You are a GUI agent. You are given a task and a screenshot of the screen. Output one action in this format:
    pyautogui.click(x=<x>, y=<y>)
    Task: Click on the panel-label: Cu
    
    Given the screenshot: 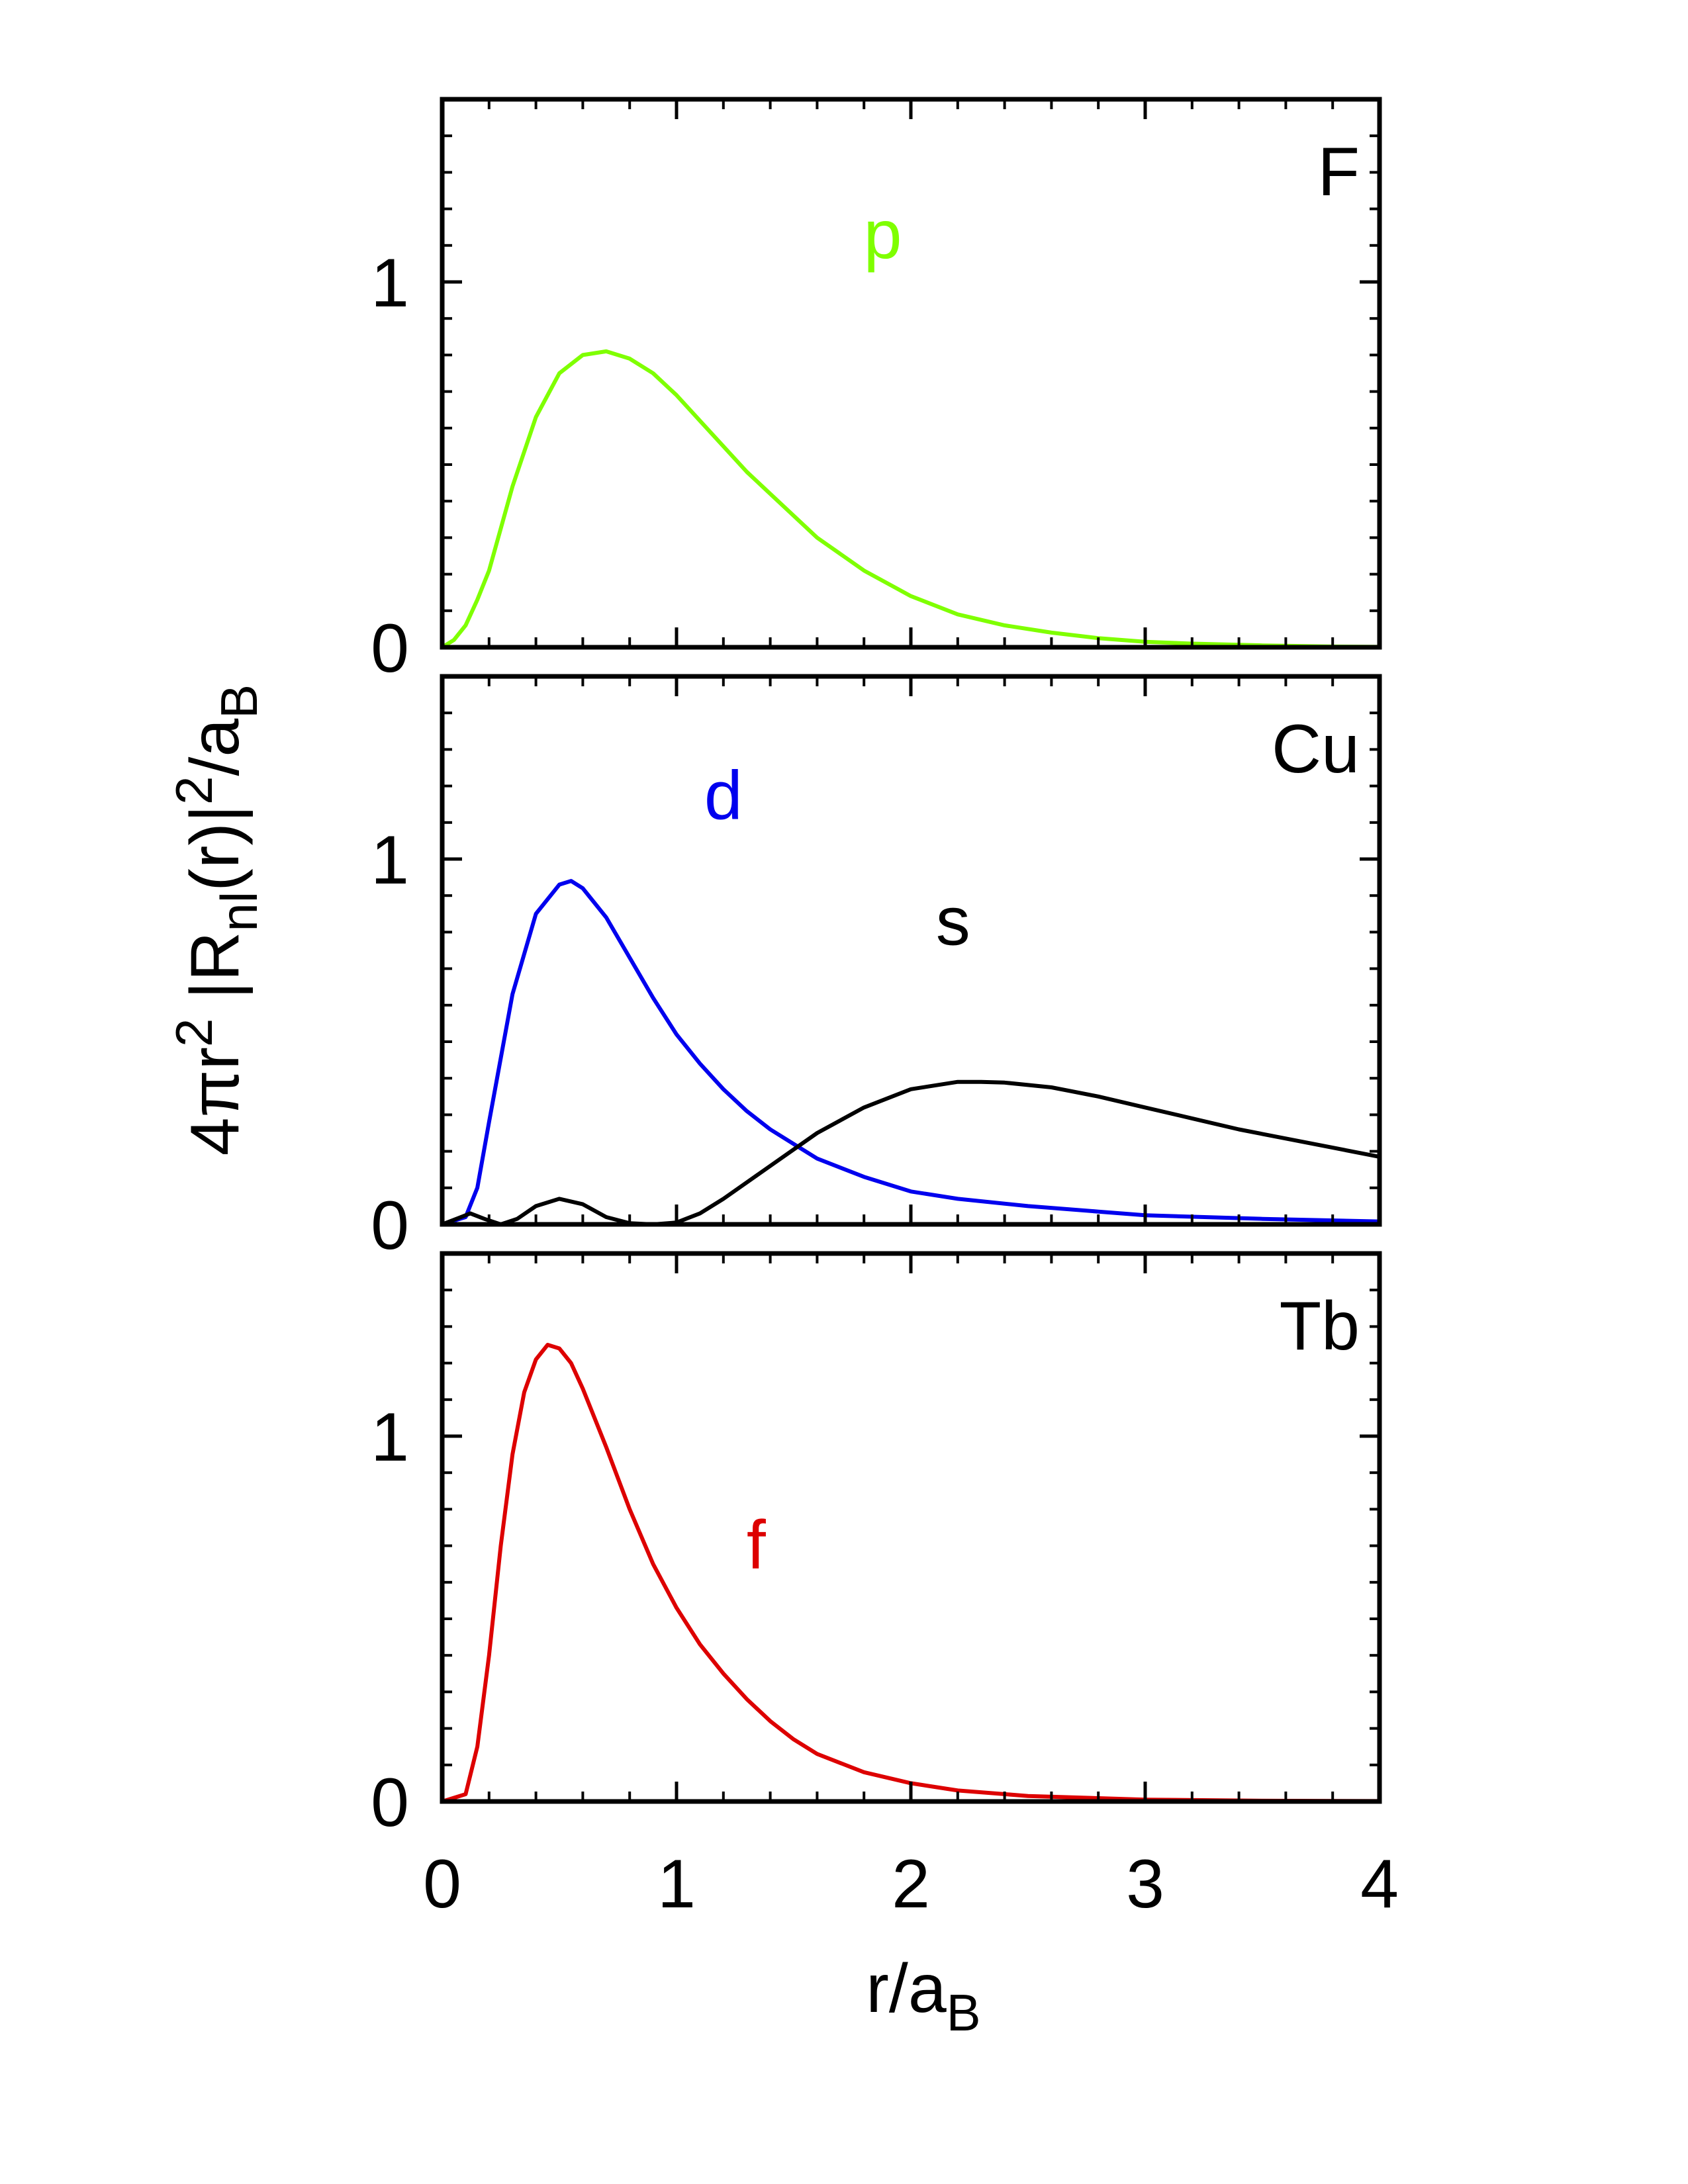 What is the action you would take?
    pyautogui.click(x=1316, y=749)
    